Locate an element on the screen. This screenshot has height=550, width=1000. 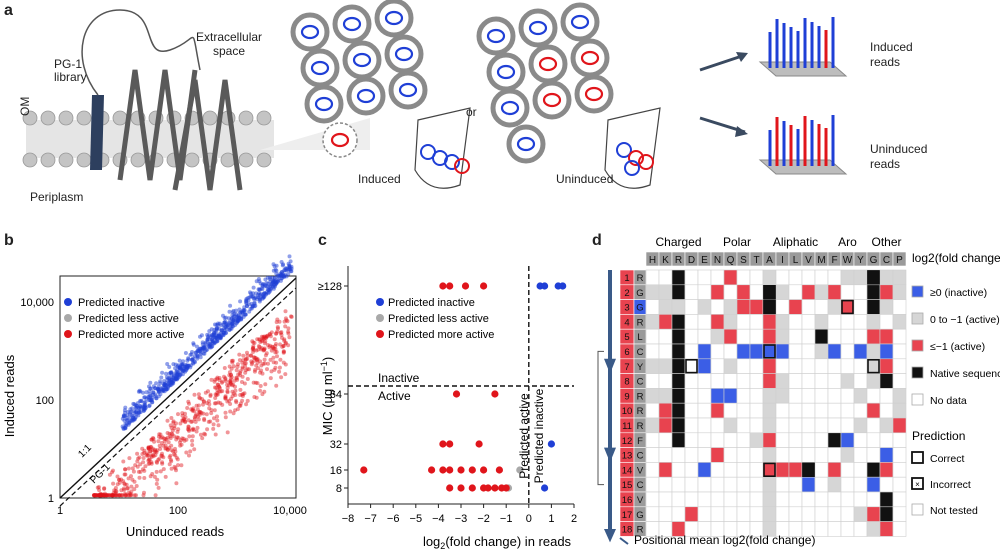
row-index-label: 12 is located at coordinates (627, 441).